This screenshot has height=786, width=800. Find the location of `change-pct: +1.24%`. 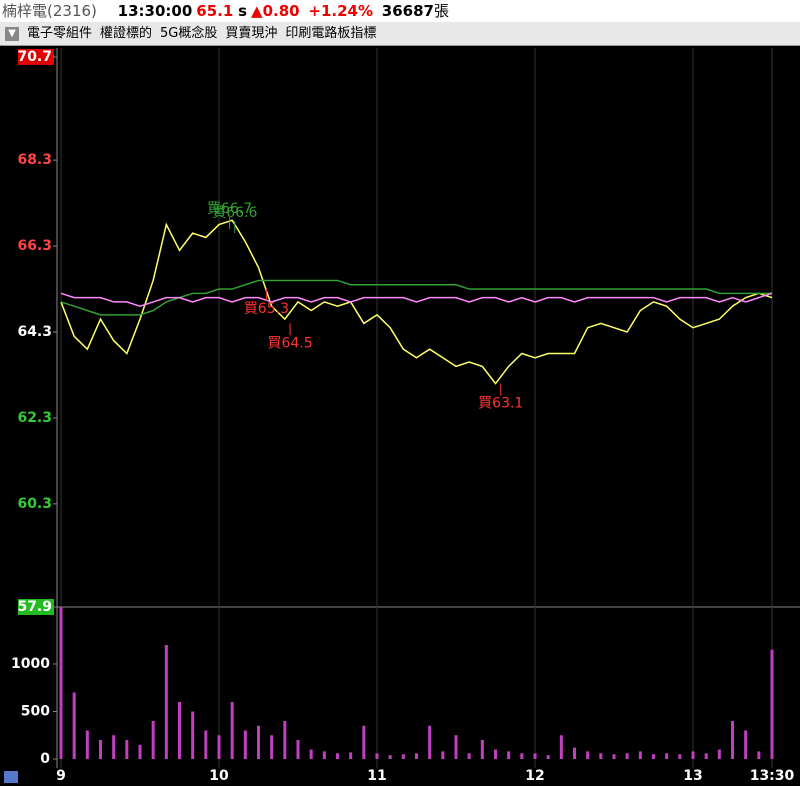

change-pct: +1.24% is located at coordinates (340, 11).